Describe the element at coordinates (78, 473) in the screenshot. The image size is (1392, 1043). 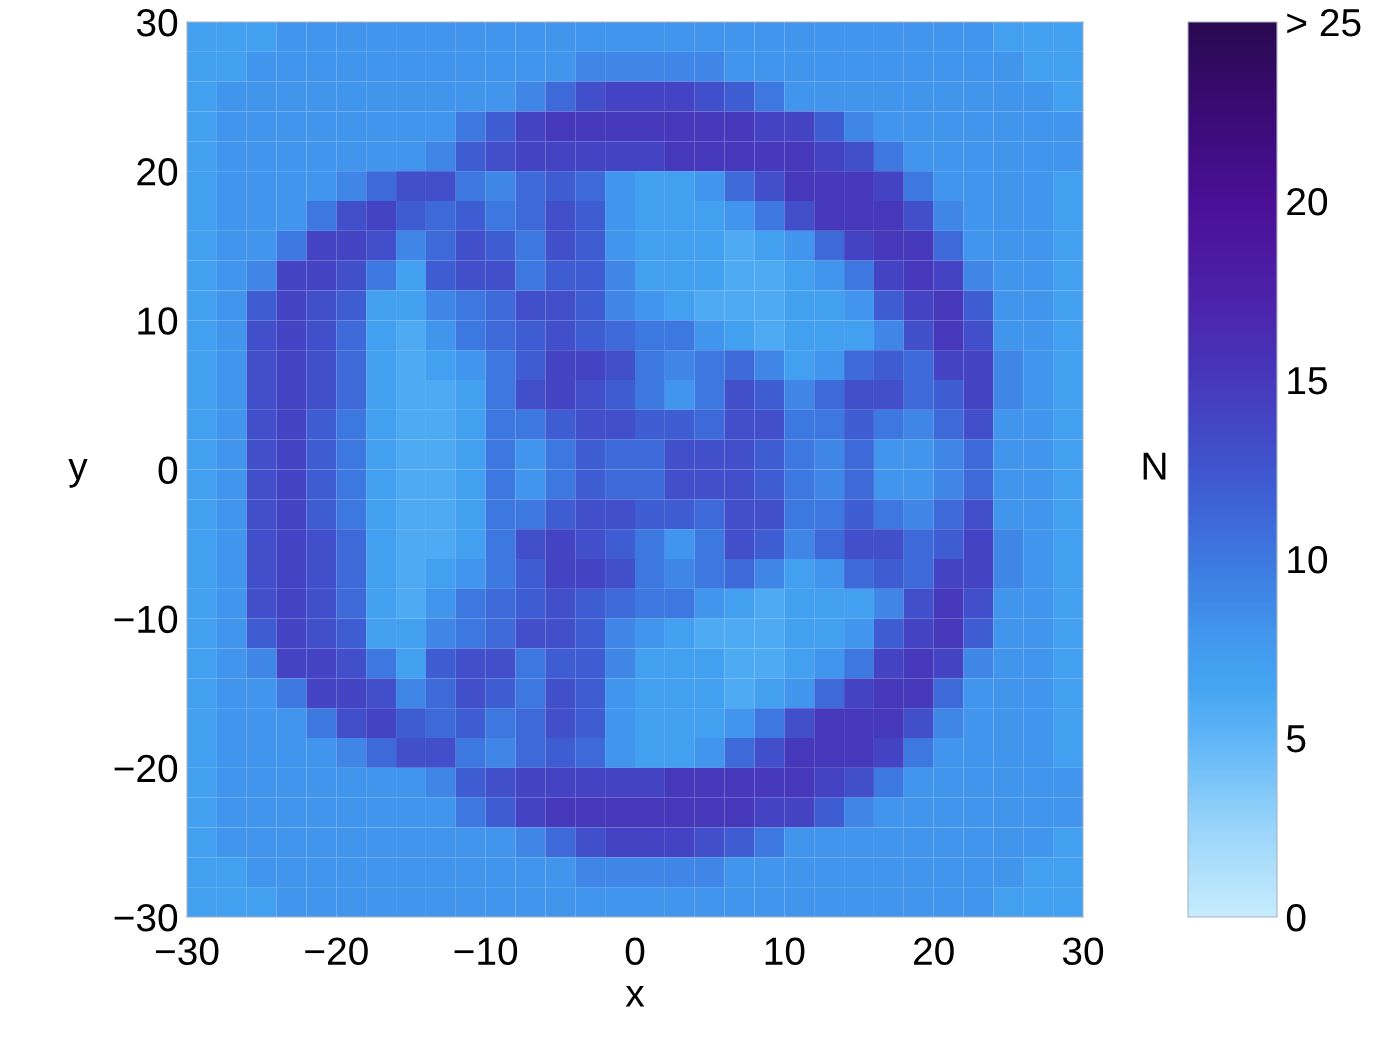
I see `y-axis-title: y` at that location.